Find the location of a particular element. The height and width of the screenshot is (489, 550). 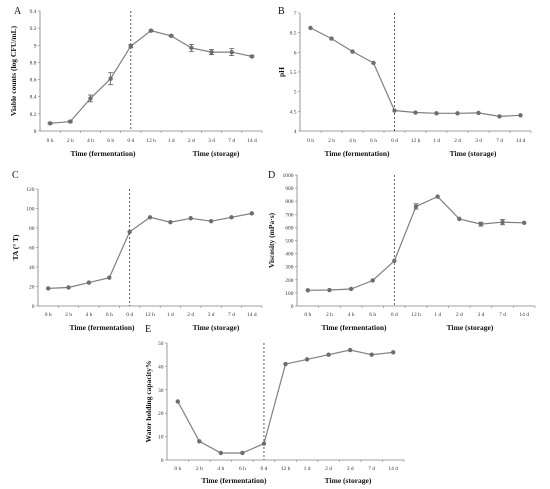

panel-letter-c: C is located at coordinates (15, 175).